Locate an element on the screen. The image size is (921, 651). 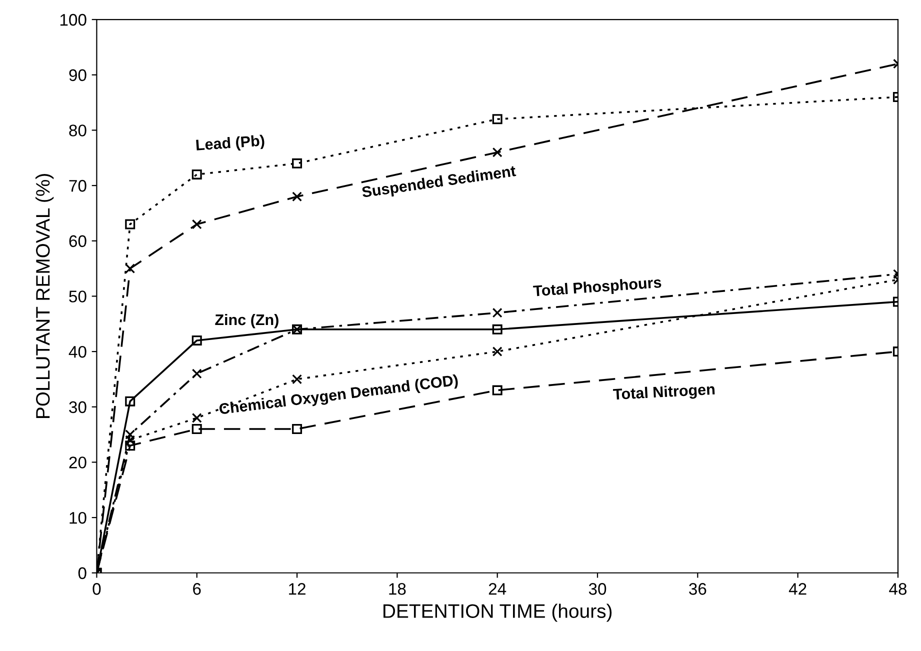
series-label: Zinc (Zn) is located at coordinates (246, 321).